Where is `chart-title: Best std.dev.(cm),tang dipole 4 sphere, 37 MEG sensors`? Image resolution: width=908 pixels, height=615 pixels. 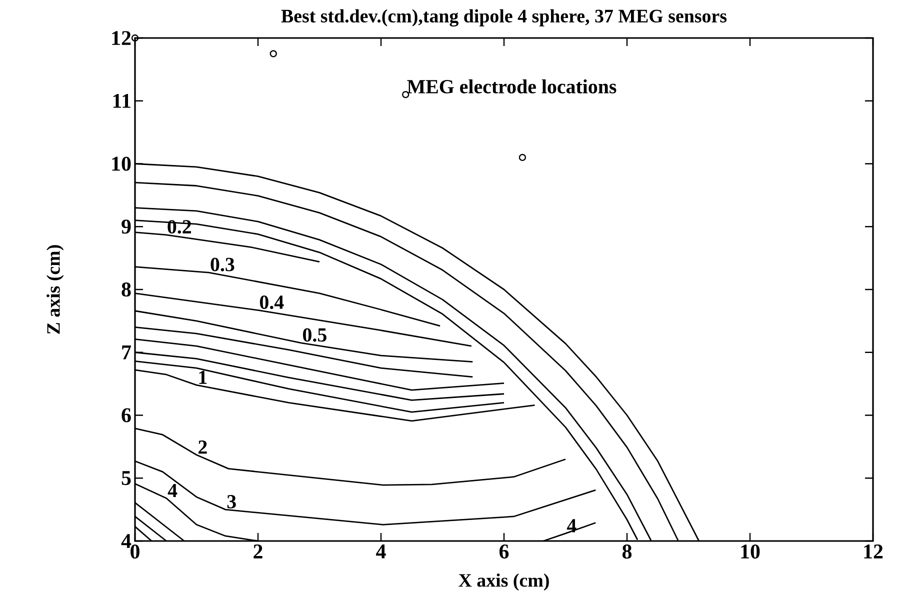 chart-title: Best std.dev.(cm),tang dipole 4 sphere, 37 MEG sensors is located at coordinates (504, 17).